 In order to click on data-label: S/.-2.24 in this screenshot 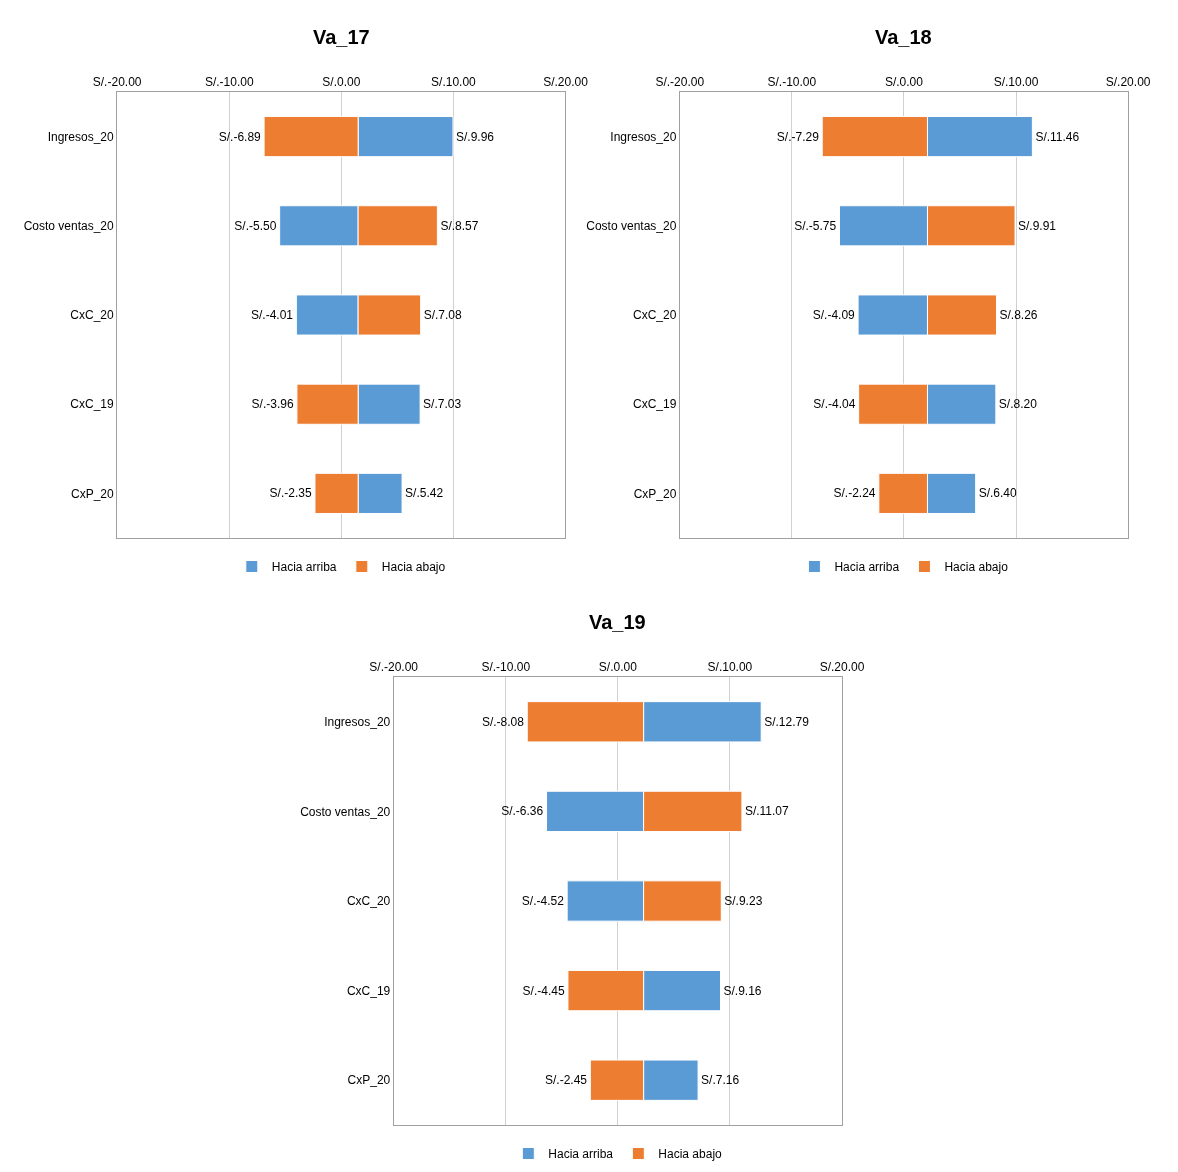, I will do `click(854, 493)`.